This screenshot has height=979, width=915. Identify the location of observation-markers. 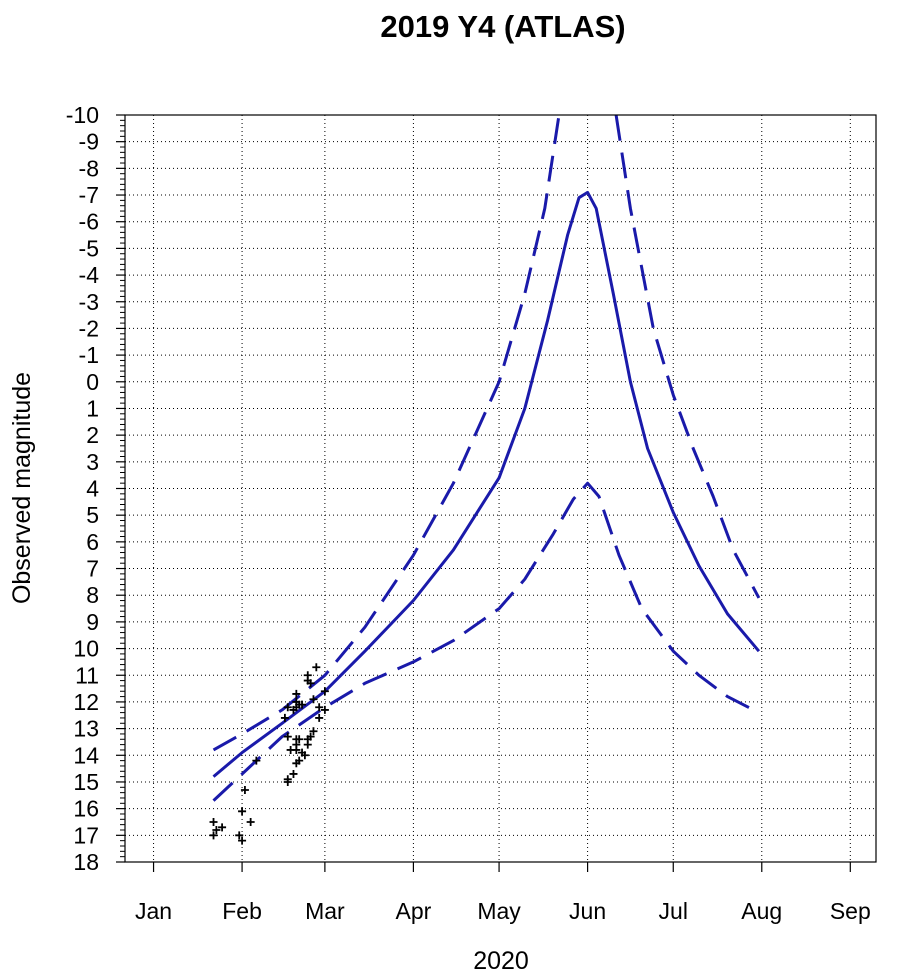
(269, 754).